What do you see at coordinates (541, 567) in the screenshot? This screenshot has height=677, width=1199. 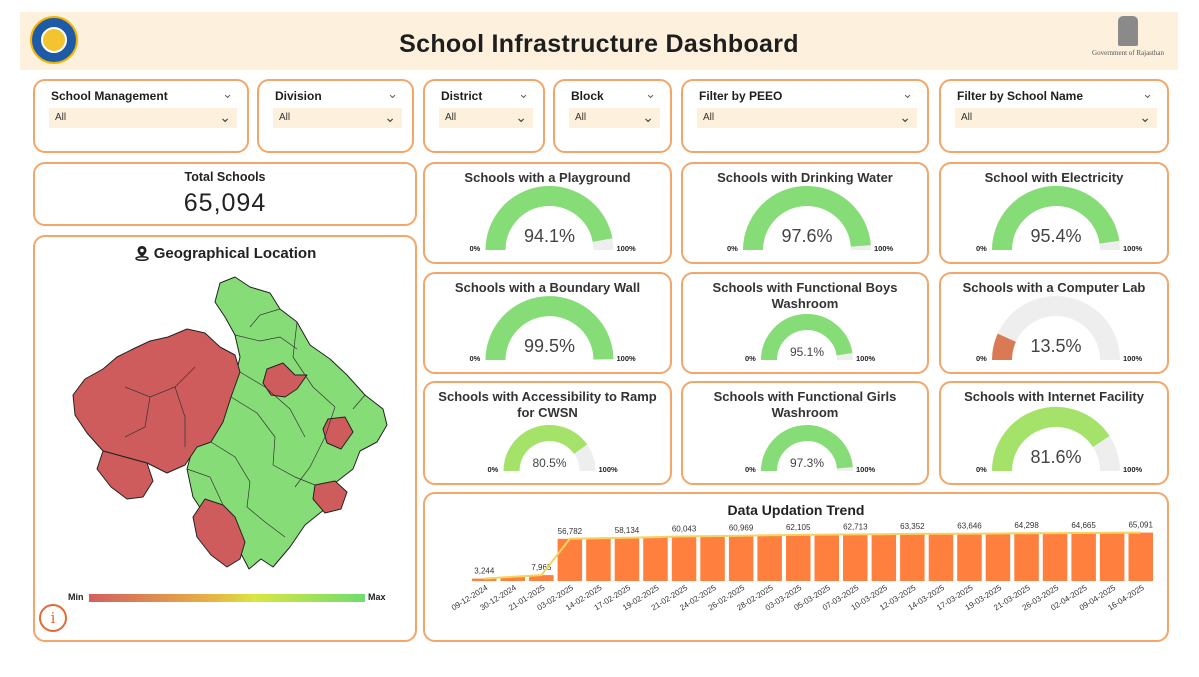 I see `trend-data-label: 7,965` at bounding box center [541, 567].